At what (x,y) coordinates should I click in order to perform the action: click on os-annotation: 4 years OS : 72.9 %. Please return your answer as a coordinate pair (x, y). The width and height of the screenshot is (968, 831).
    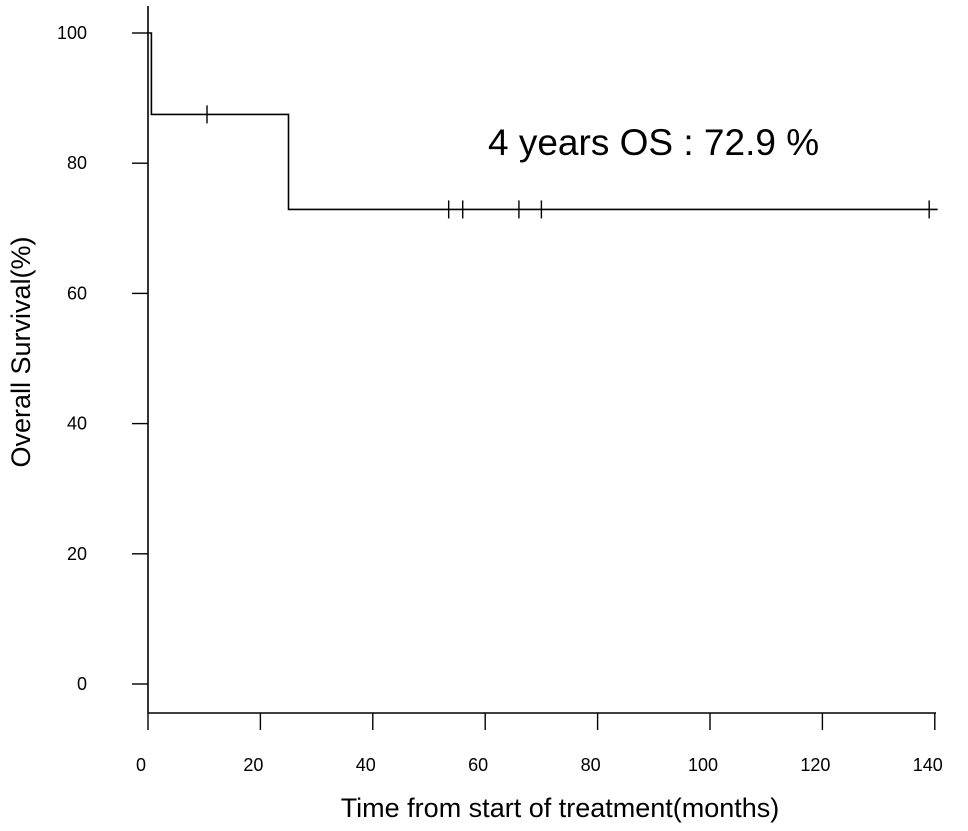
    Looking at the image, I should click on (653, 142).